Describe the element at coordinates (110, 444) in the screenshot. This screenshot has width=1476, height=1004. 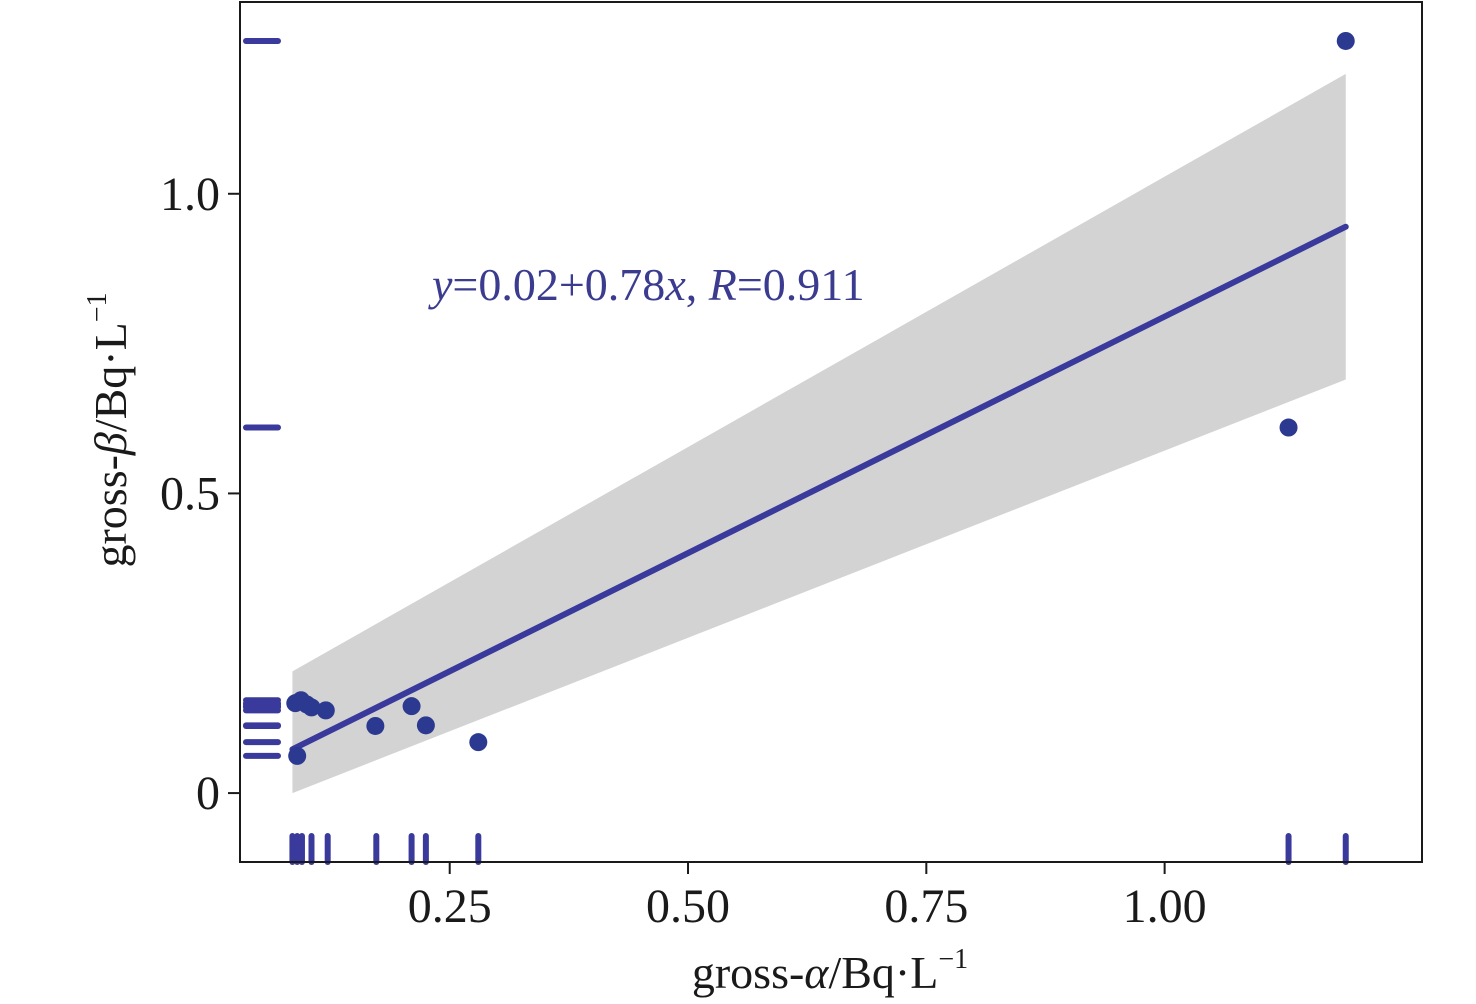
I see `y-axis-label-symbol: β` at that location.